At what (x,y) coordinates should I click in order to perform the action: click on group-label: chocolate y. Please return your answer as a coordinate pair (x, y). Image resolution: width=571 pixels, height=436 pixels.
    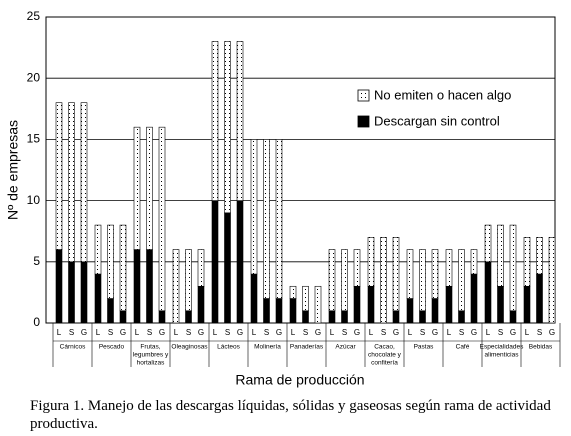
    Looking at the image, I should click on (385, 355).